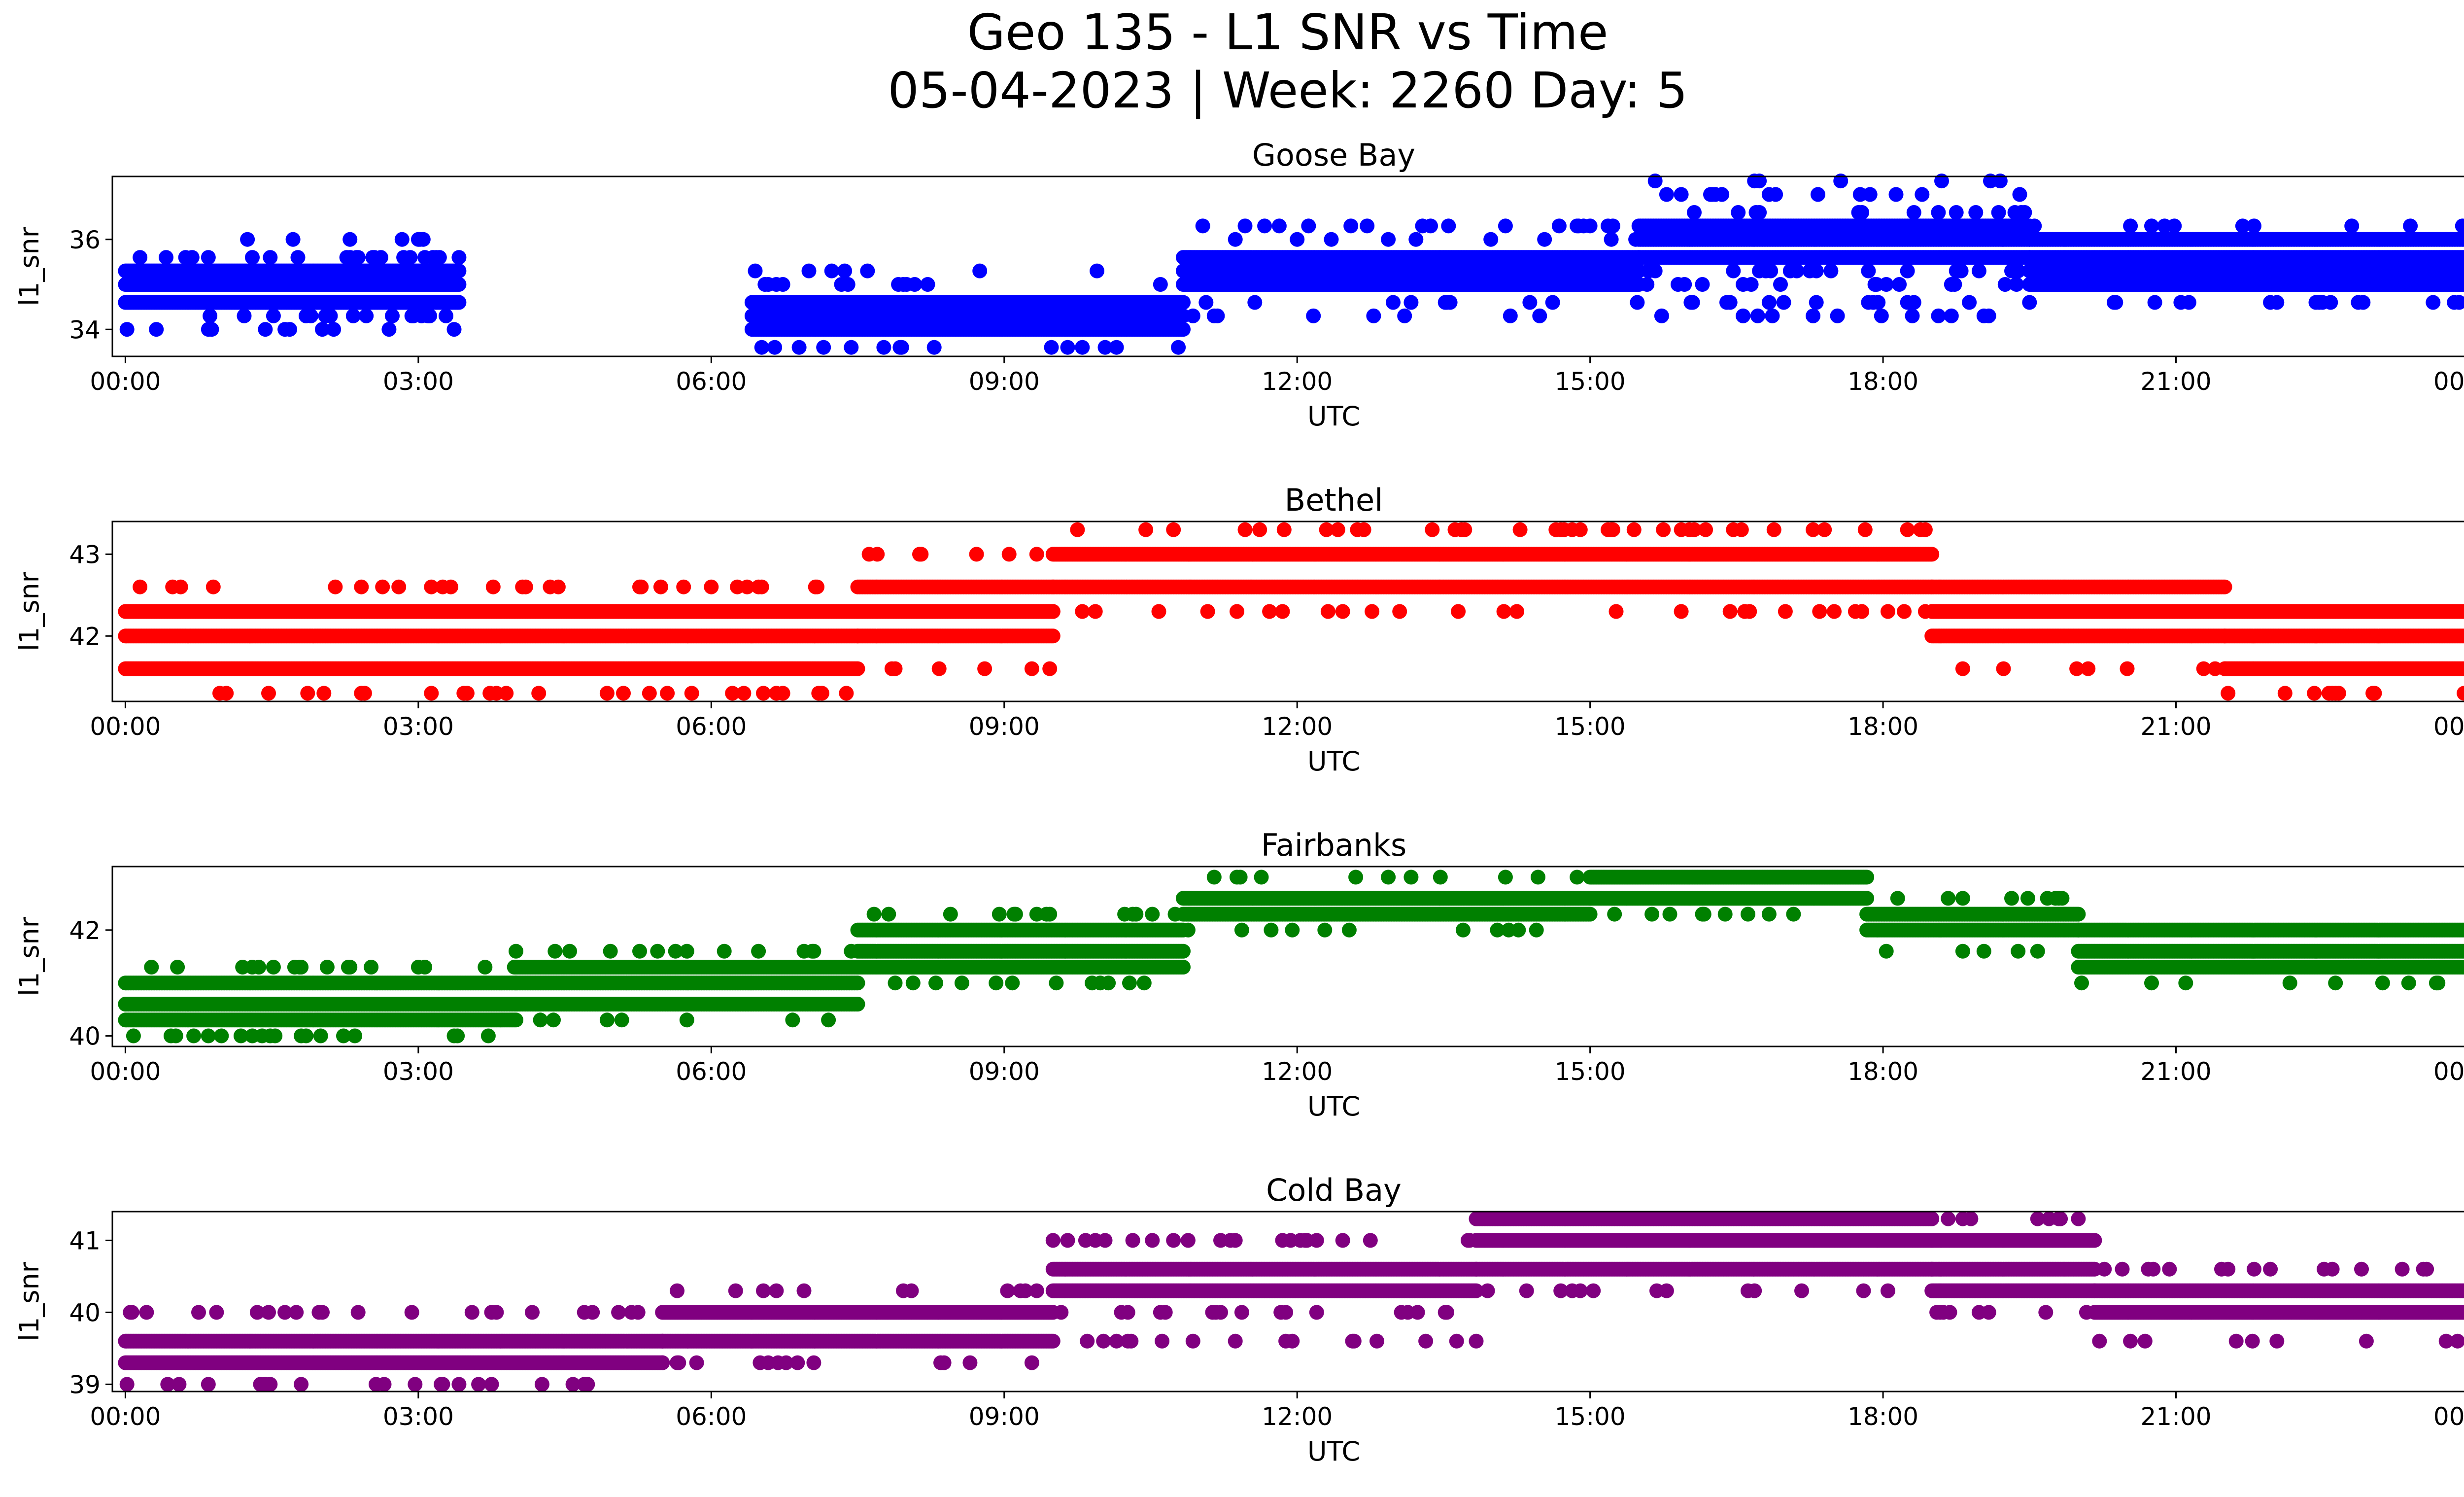  Describe the element at coordinates (418, 381) in the screenshot. I see `x-tick-label: 03:00` at that location.